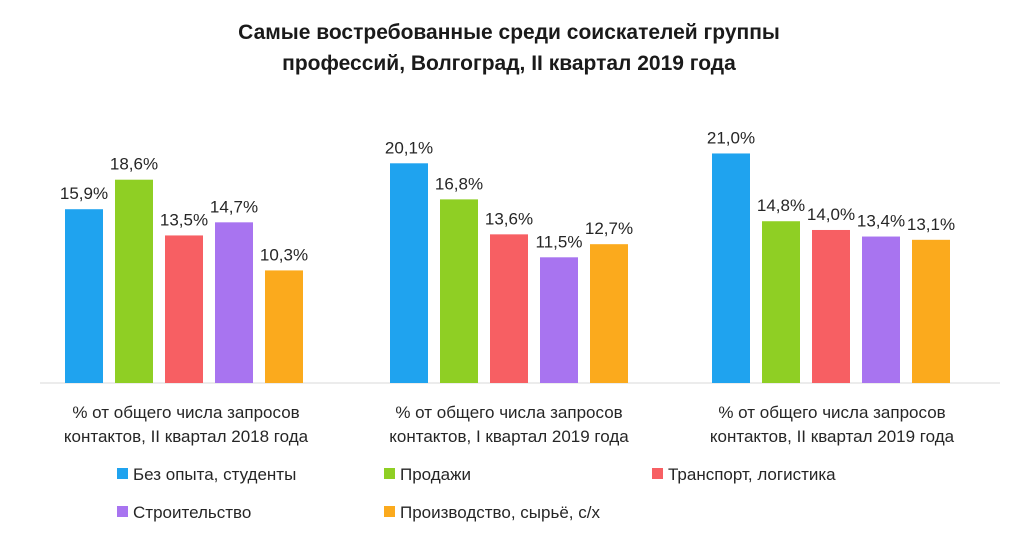 The width and height of the screenshot is (1018, 542). Describe the element at coordinates (832, 436) in the screenshot. I see `category-label: контактов, II квартал 2019 года` at that location.